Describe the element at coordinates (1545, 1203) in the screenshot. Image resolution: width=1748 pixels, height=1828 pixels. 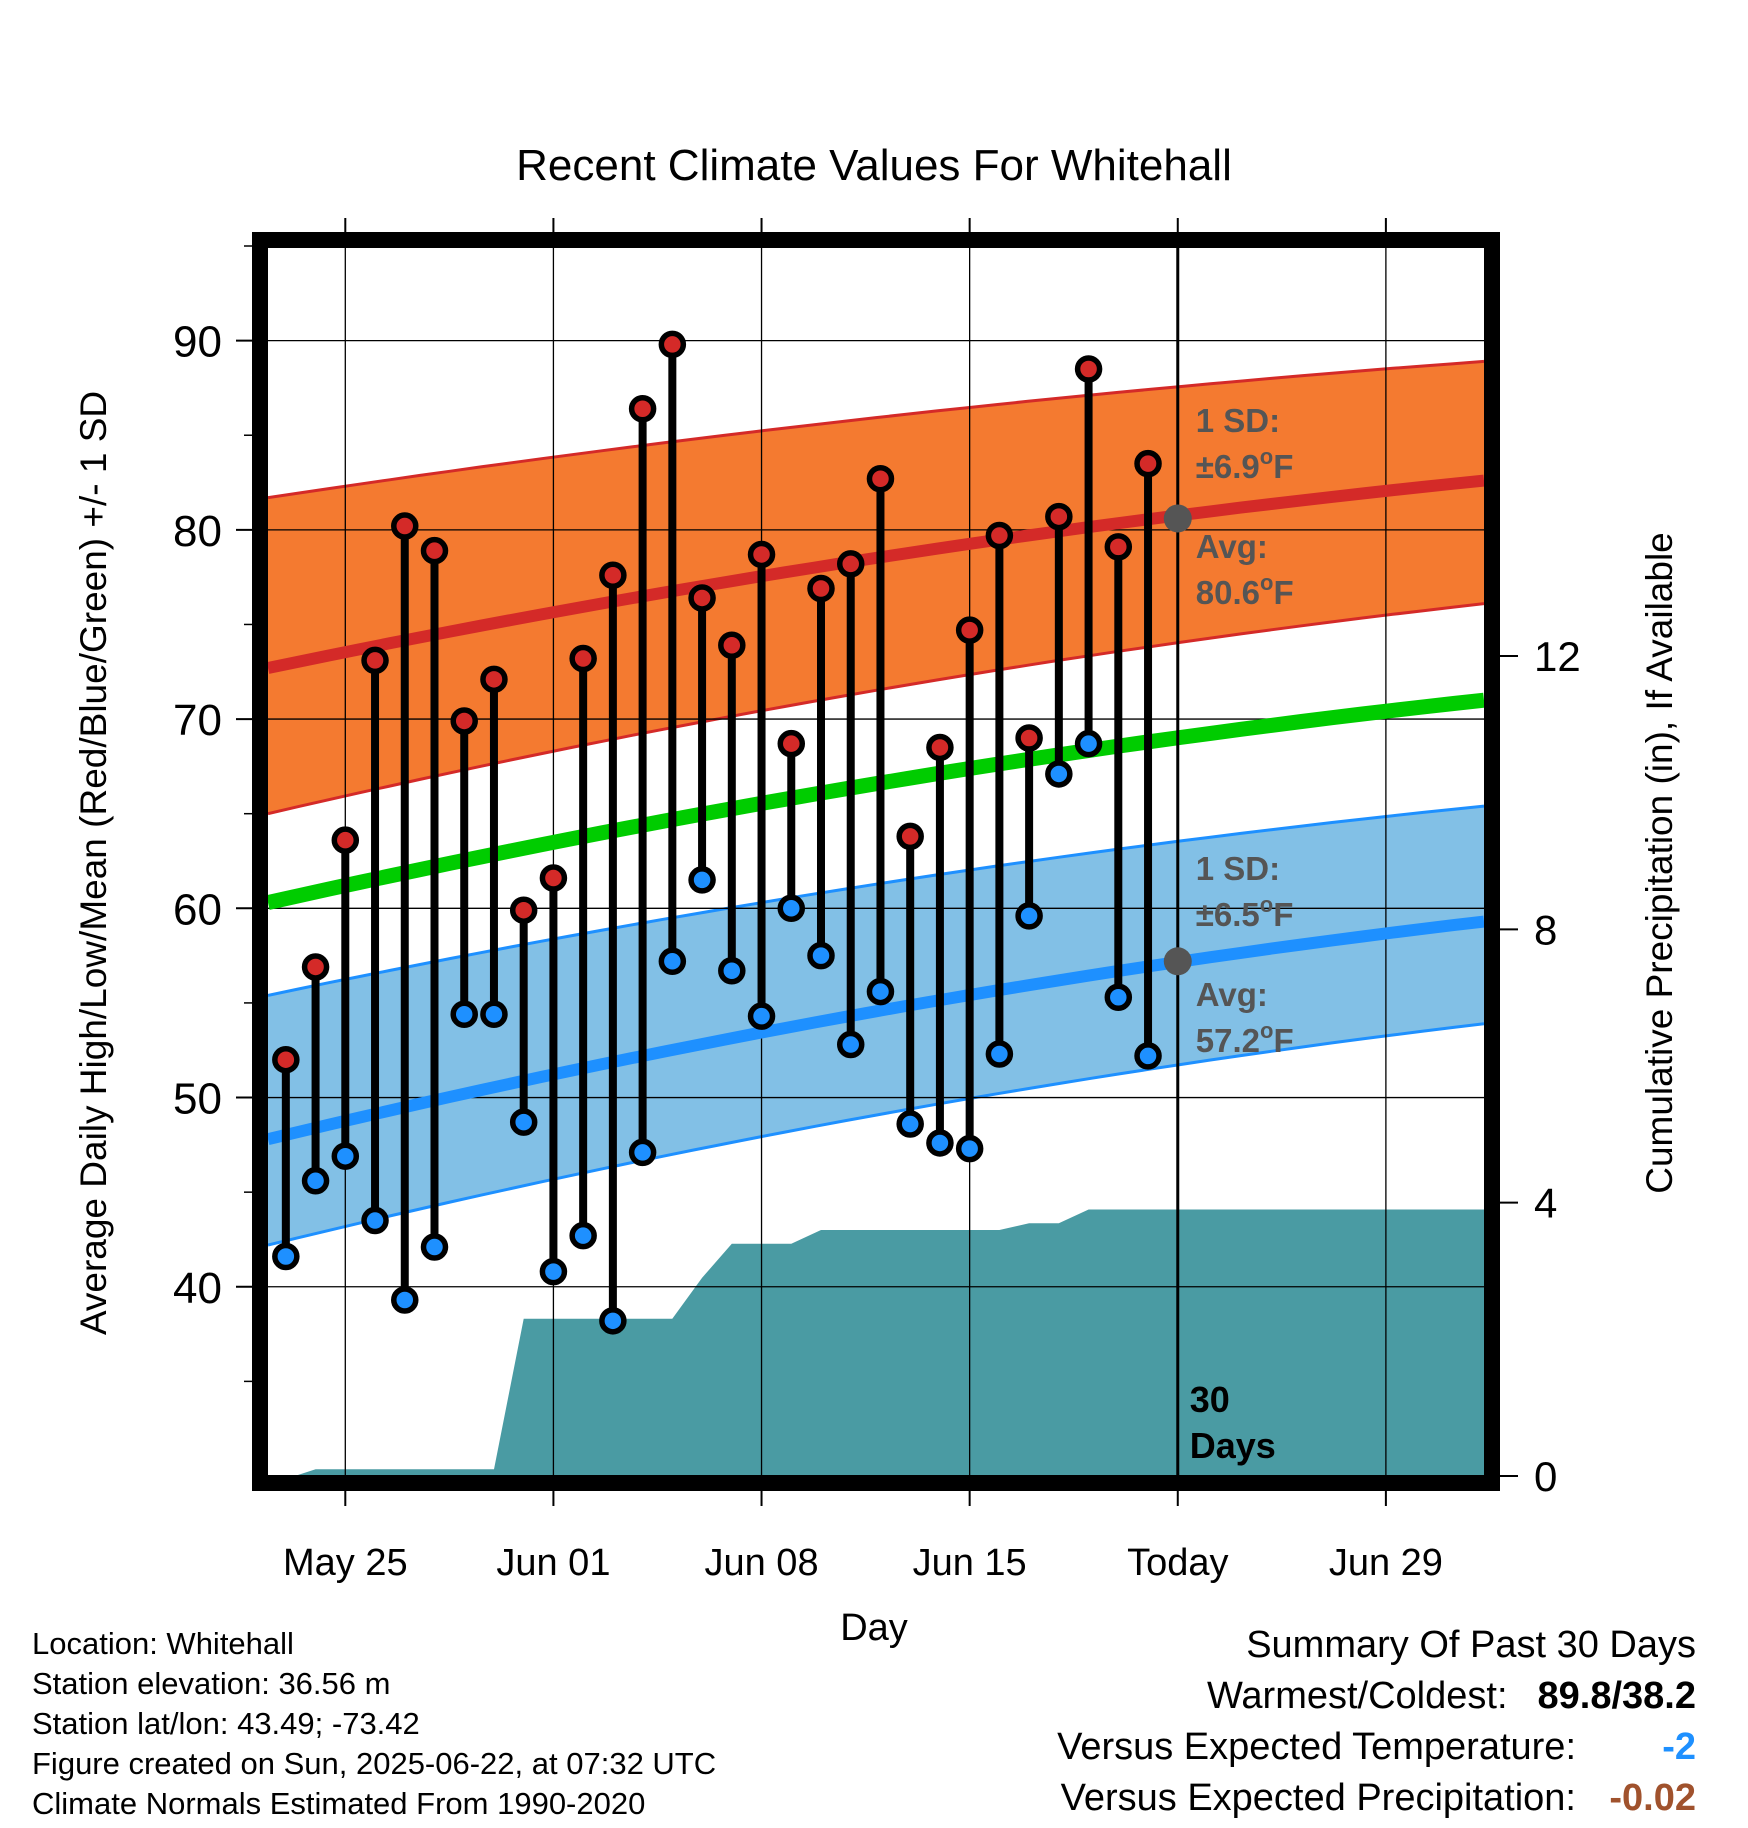
I see `y2-tick-label: 4` at that location.